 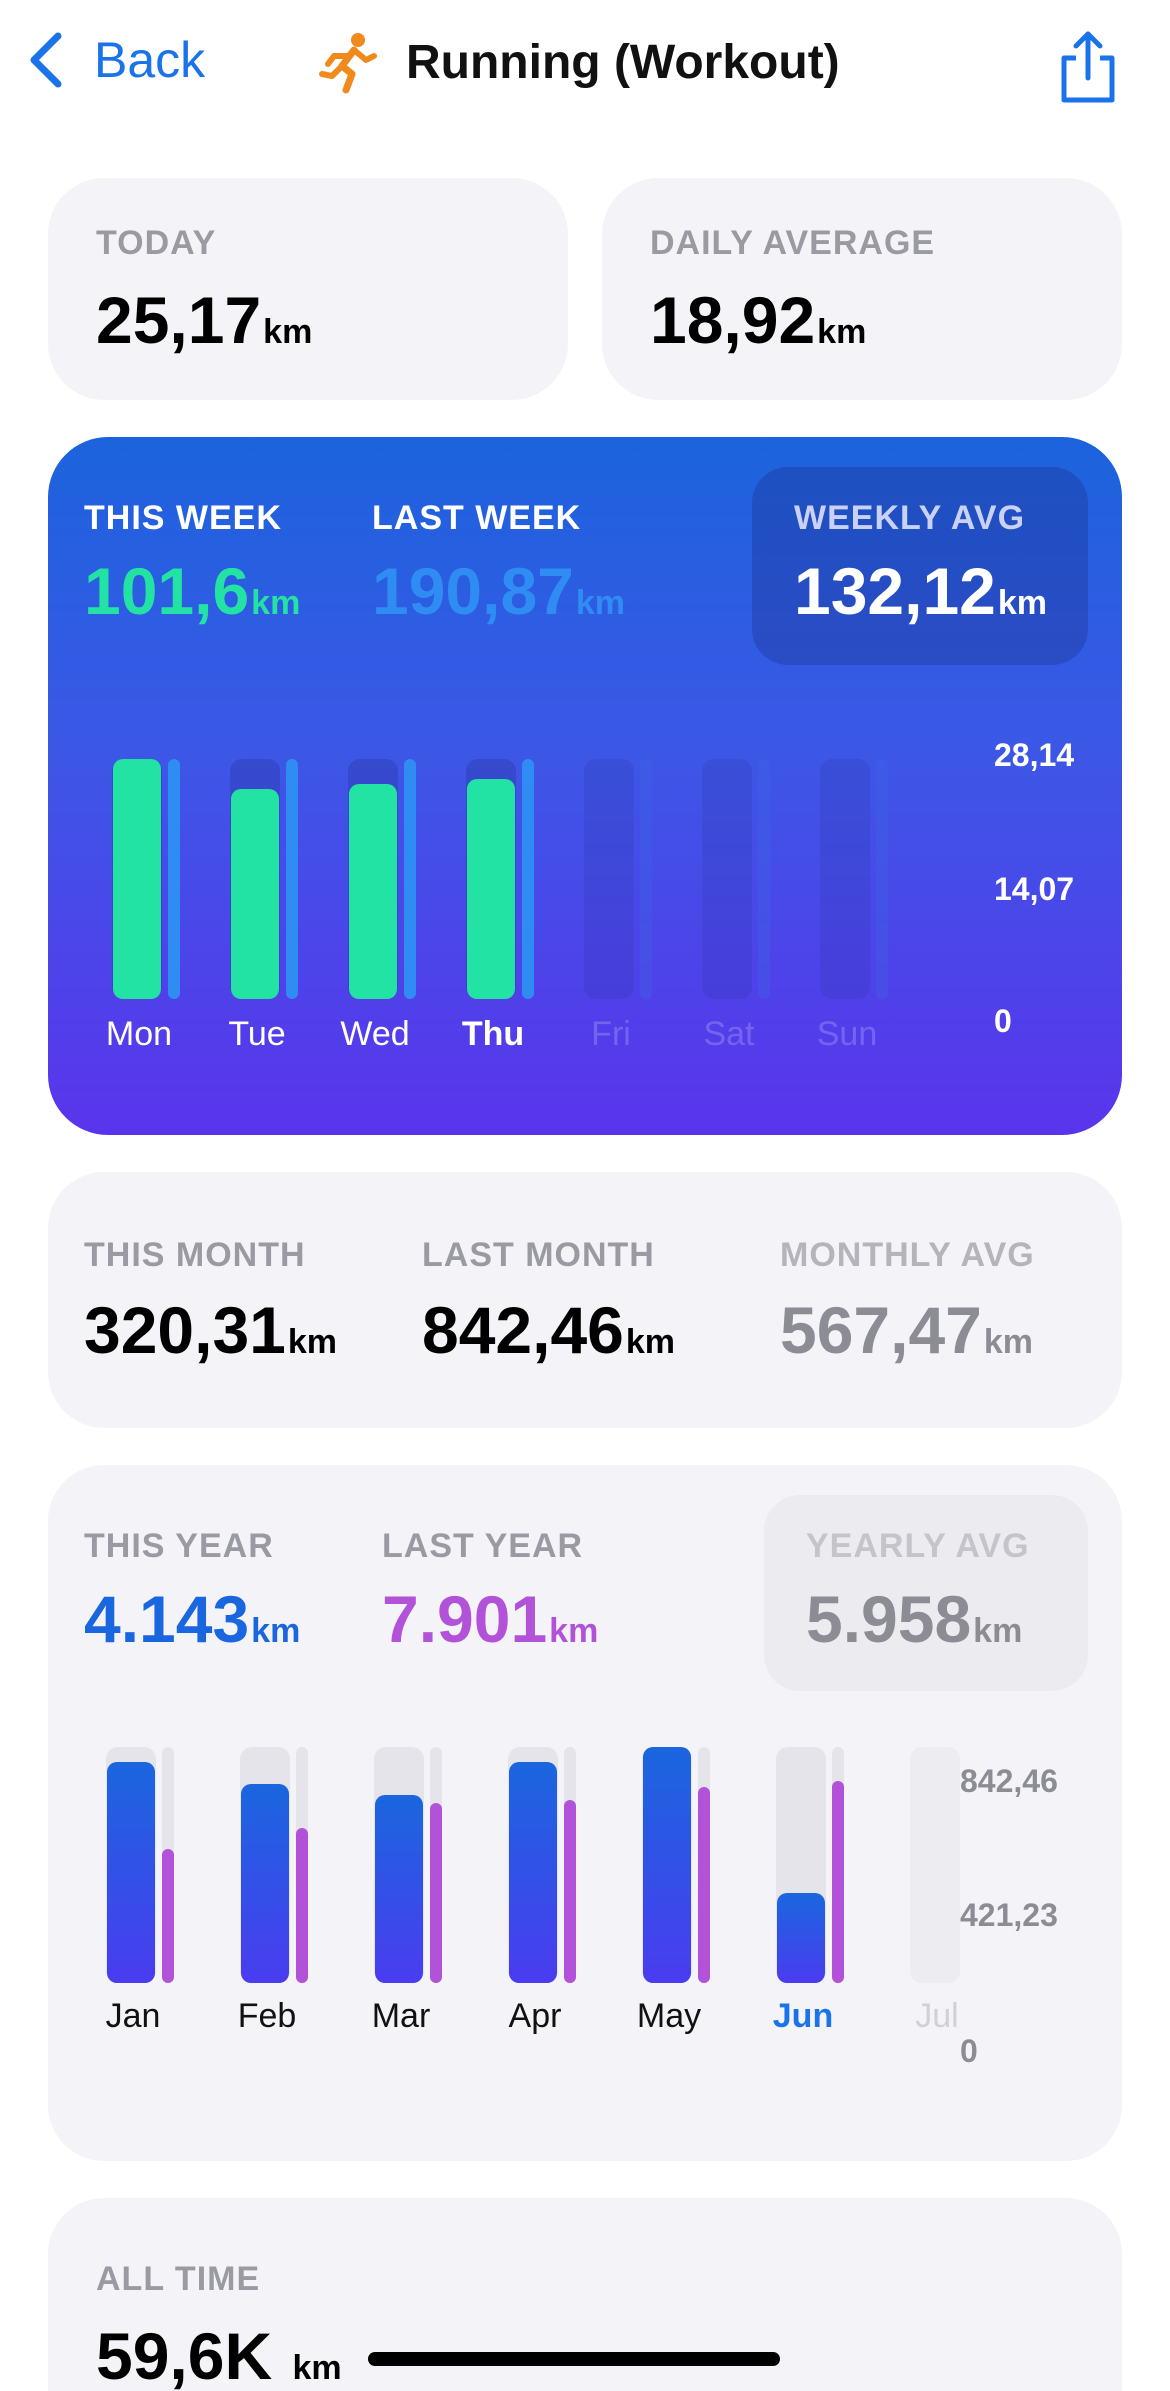 I want to click on month-bar-track, so click(x=935, y=1865).